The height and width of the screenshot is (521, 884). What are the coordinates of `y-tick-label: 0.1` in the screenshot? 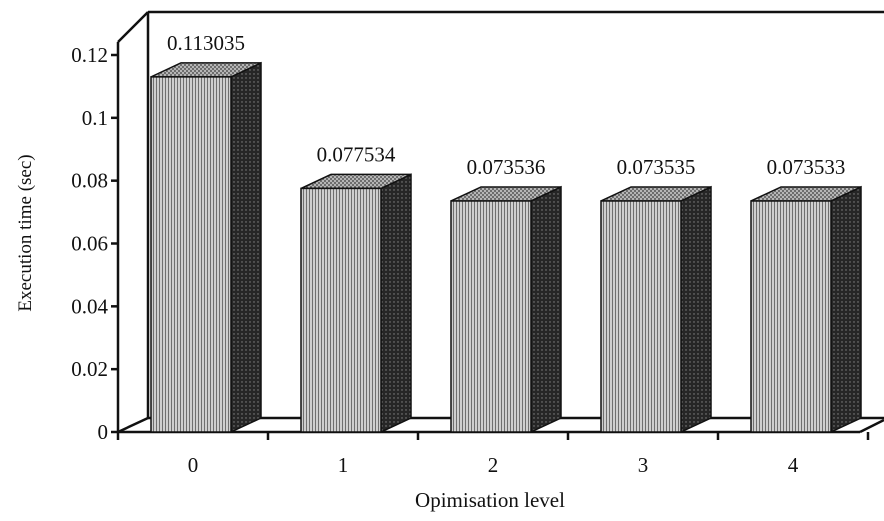 It's located at (95, 118).